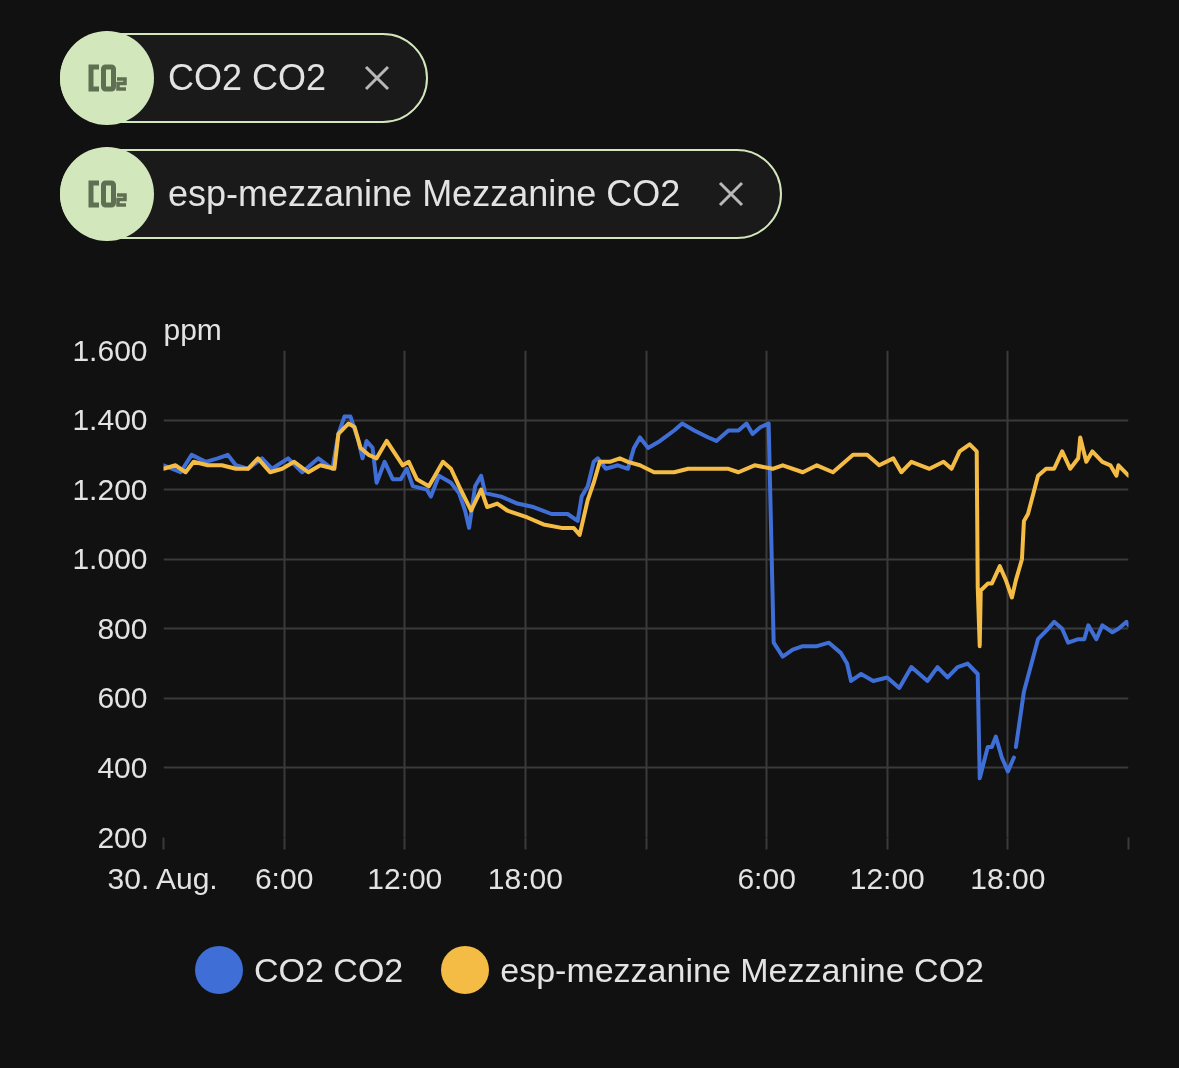  I want to click on y-tick-label: 200, so click(122, 837).